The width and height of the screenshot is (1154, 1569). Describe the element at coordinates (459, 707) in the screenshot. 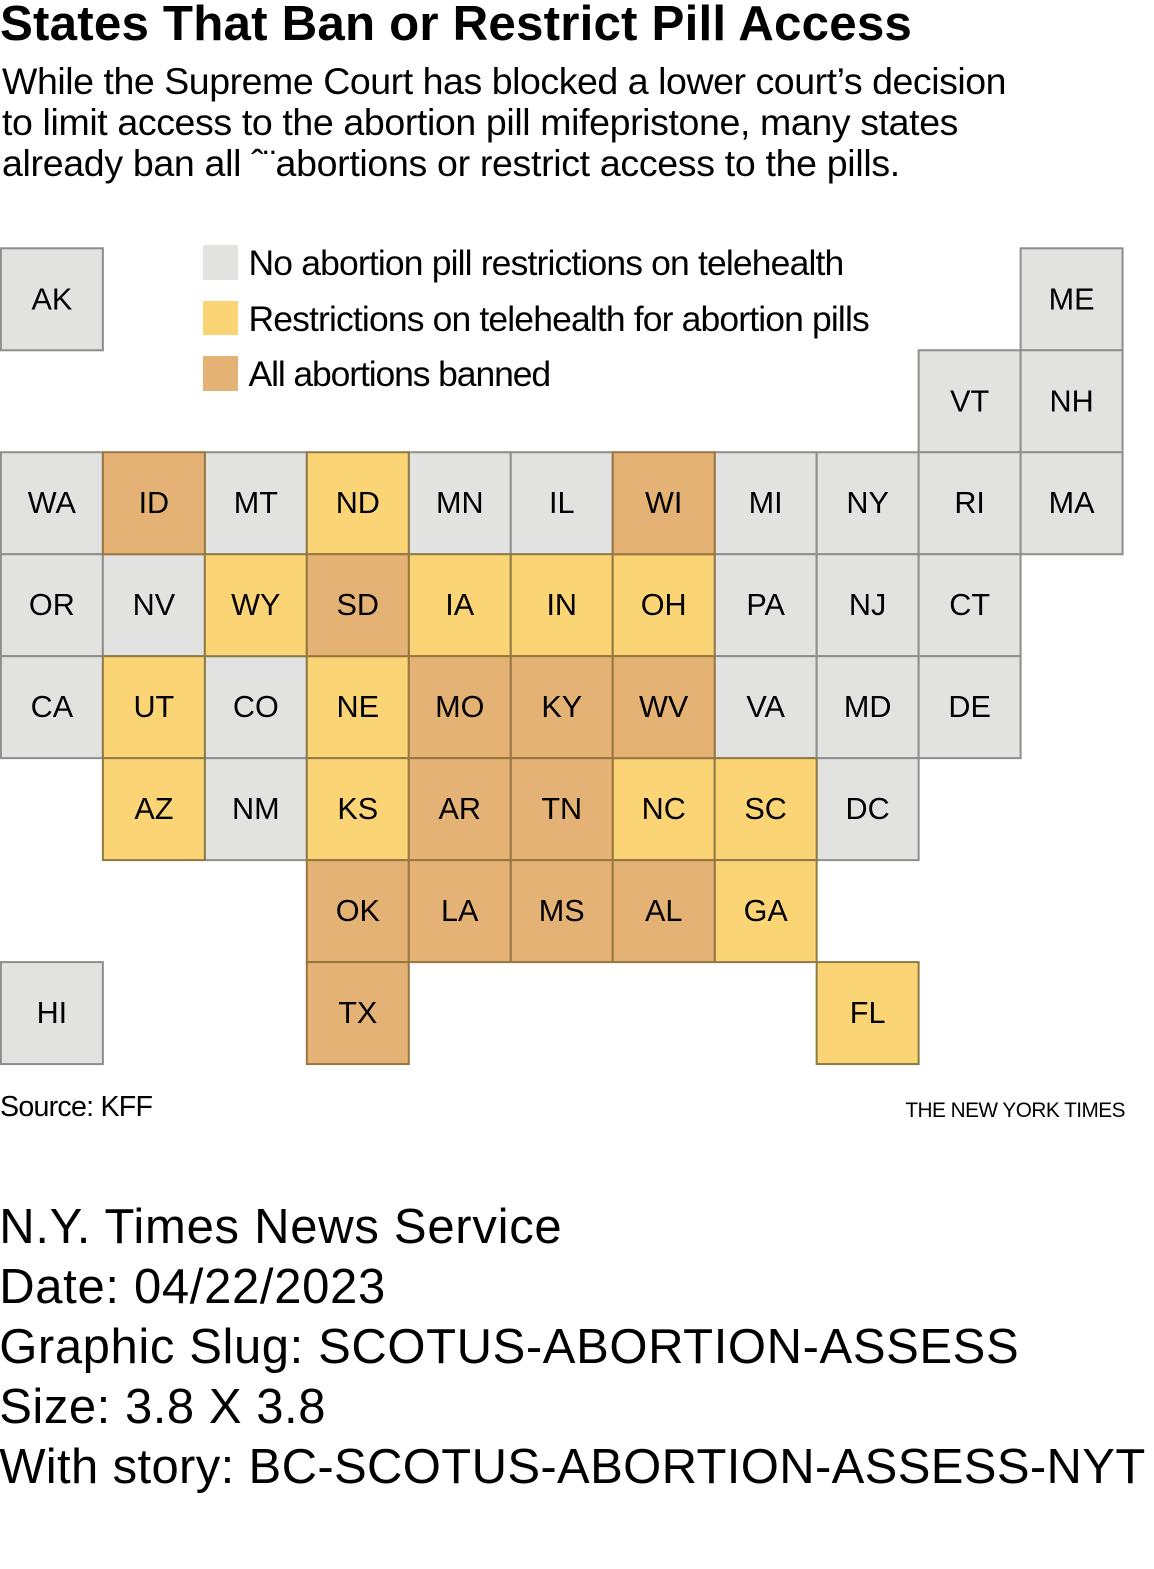

I see `svg-text: MO` at that location.